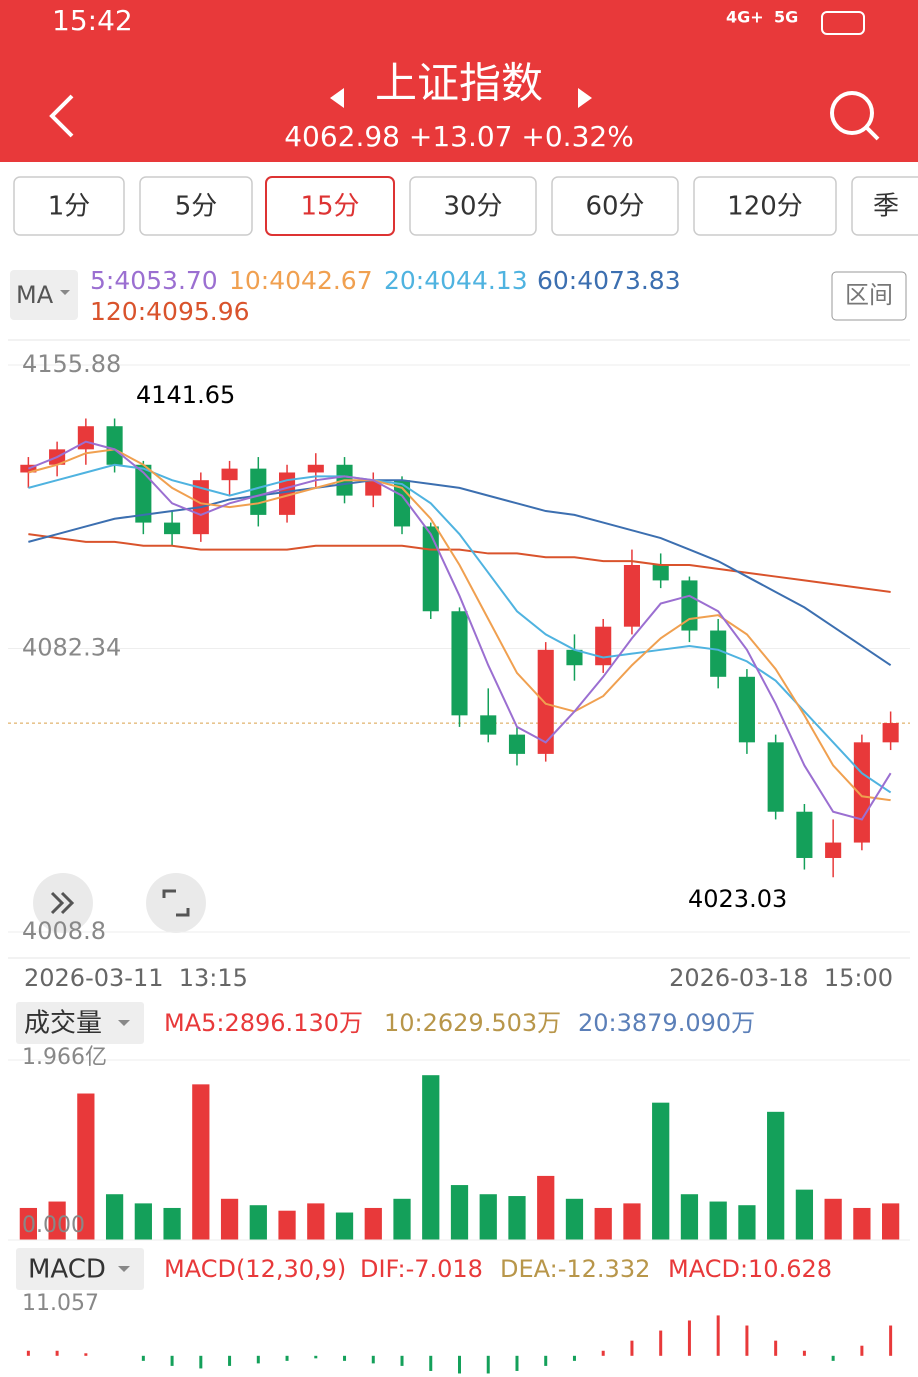  I want to click on fullscreen-button, so click(176, 903).